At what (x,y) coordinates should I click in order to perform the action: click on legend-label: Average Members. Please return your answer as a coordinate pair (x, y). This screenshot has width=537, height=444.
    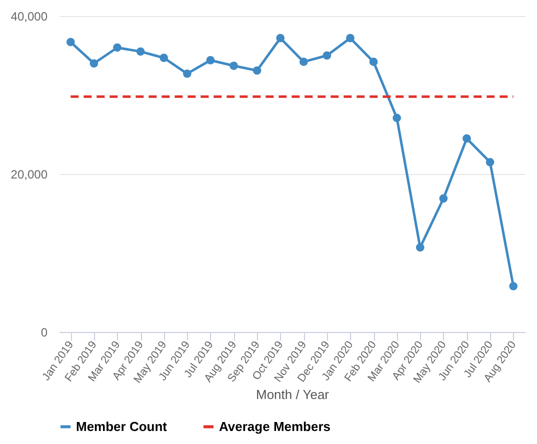
    Looking at the image, I should click on (275, 426).